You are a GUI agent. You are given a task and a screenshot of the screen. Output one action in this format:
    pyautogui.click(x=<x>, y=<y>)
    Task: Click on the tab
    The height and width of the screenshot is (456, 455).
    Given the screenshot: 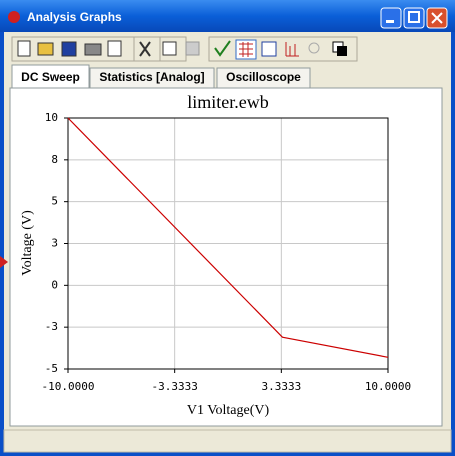 What is the action you would take?
    pyautogui.click(x=50, y=77)
    